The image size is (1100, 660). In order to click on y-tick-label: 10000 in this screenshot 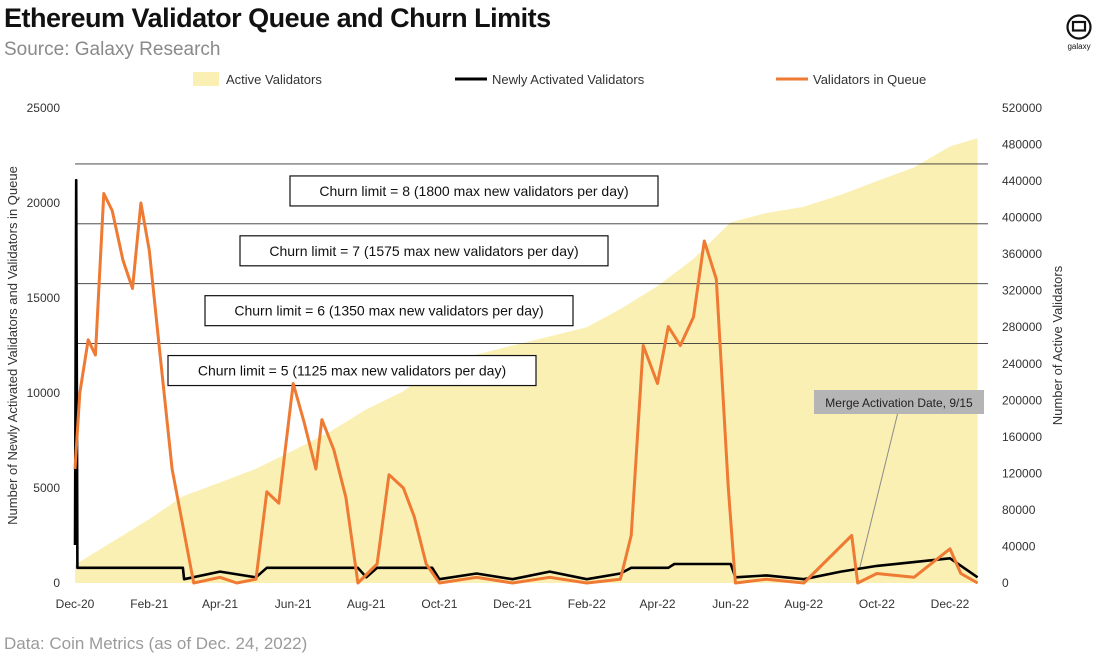, I will do `click(44, 393)`.